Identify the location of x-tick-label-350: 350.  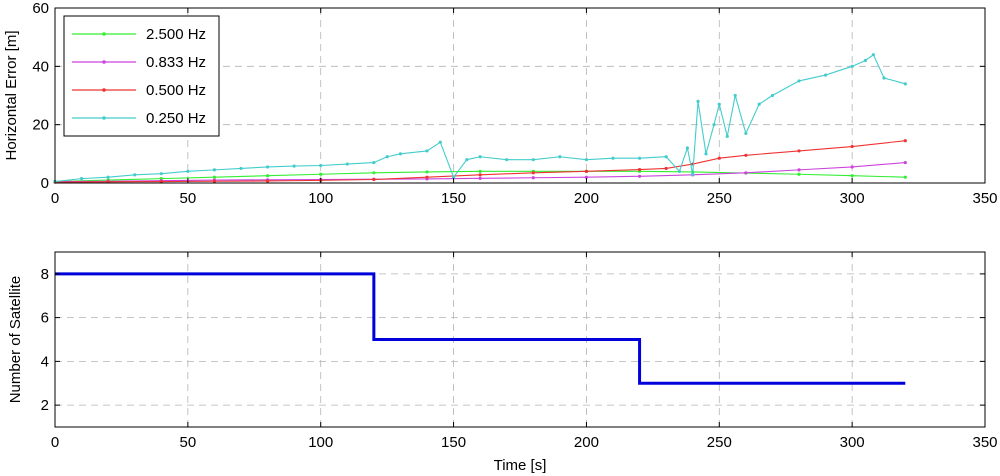
(984, 198).